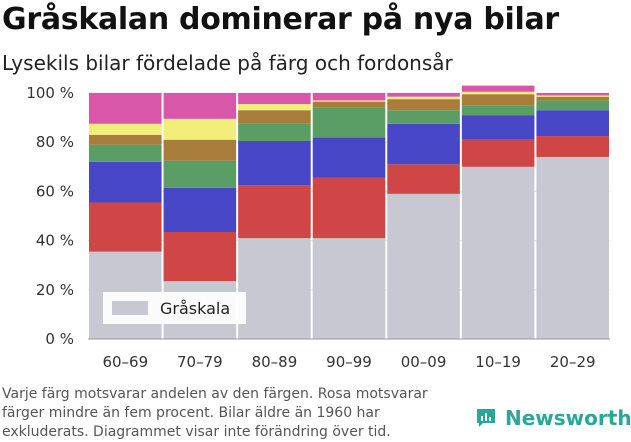 The width and height of the screenshot is (631, 442). What do you see at coordinates (130, 308) in the screenshot?
I see `legend-swatch` at bounding box center [130, 308].